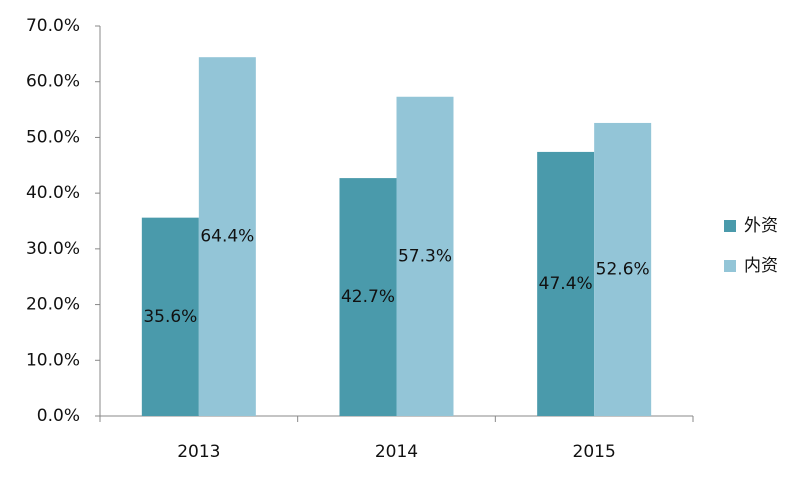  What do you see at coordinates (761, 266) in the screenshot?
I see `legend-label: 内资` at bounding box center [761, 266].